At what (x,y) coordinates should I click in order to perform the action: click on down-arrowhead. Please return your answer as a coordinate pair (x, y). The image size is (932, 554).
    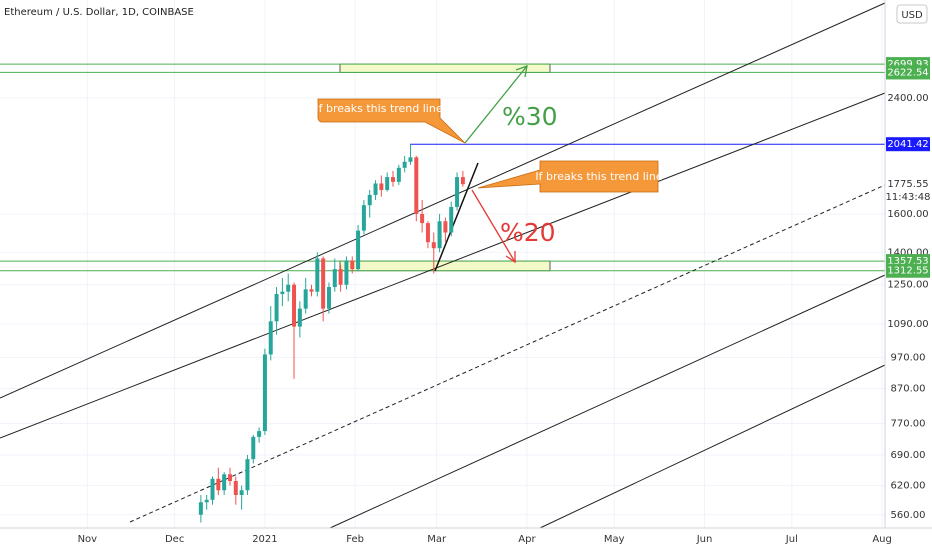
    Looking at the image, I should click on (510, 257).